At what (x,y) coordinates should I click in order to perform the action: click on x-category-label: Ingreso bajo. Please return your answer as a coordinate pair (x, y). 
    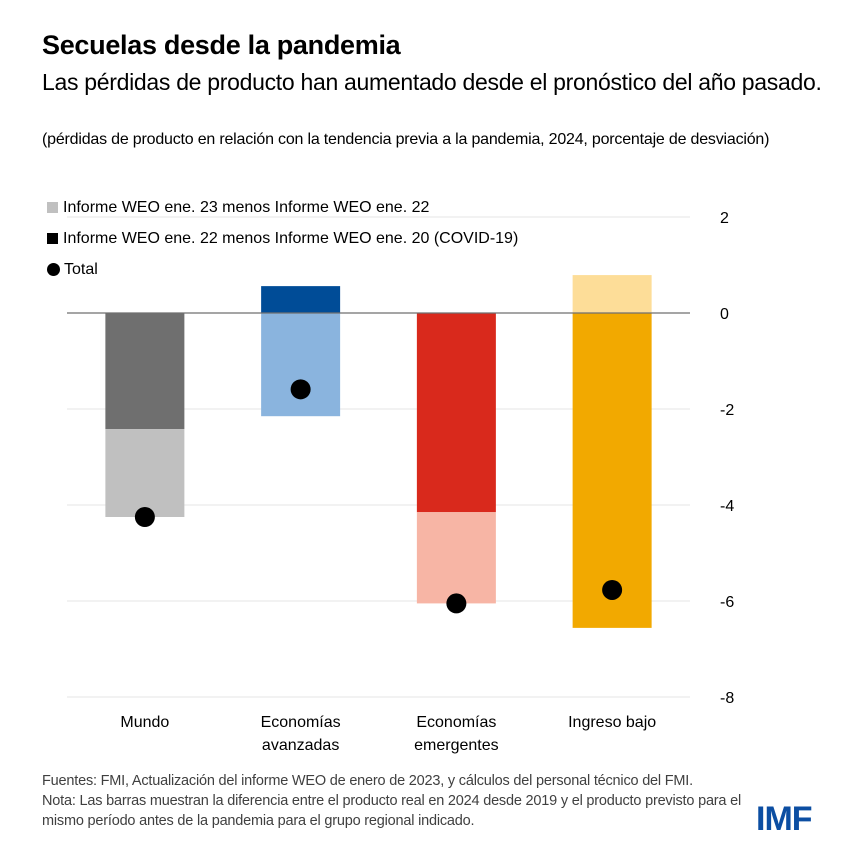
    Looking at the image, I should click on (612, 722).